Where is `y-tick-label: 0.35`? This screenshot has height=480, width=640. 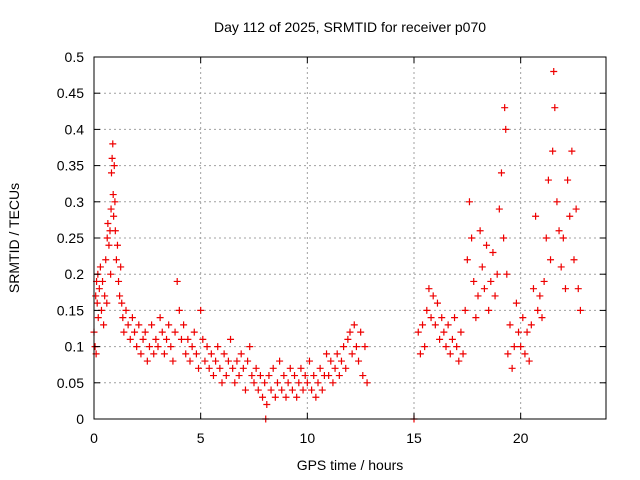 y-tick-label: 0.35 is located at coordinates (70, 166).